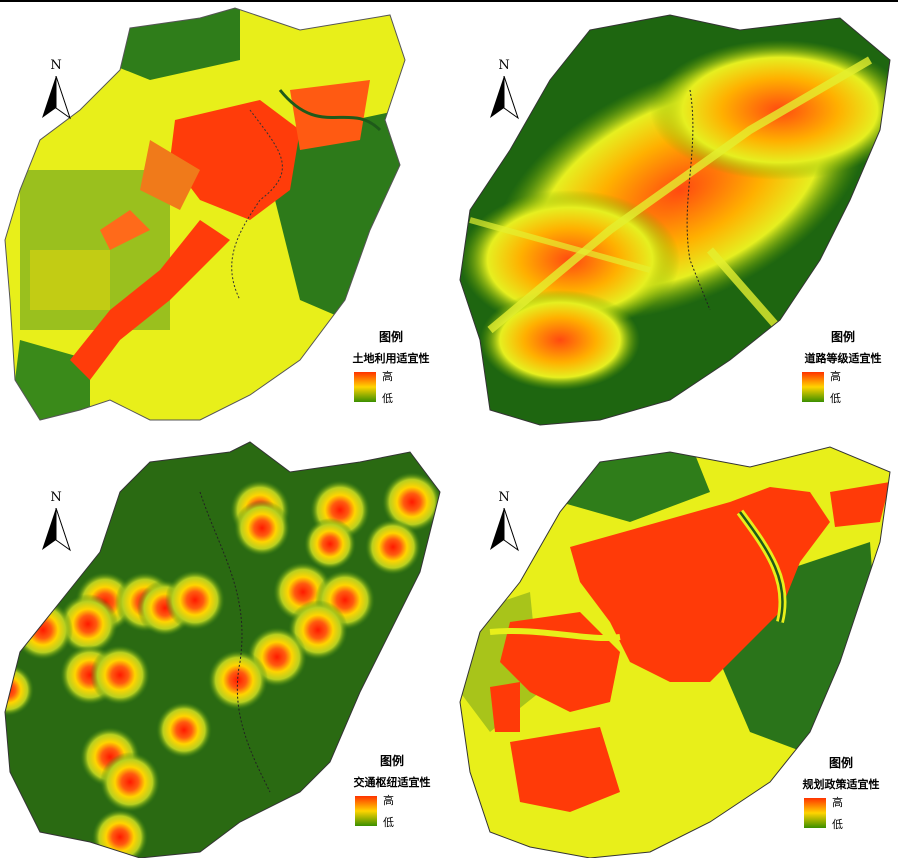 This screenshot has height=860, width=898. Describe the element at coordinates (555, 634) in the screenshot. I see `river-buffer` at that location.